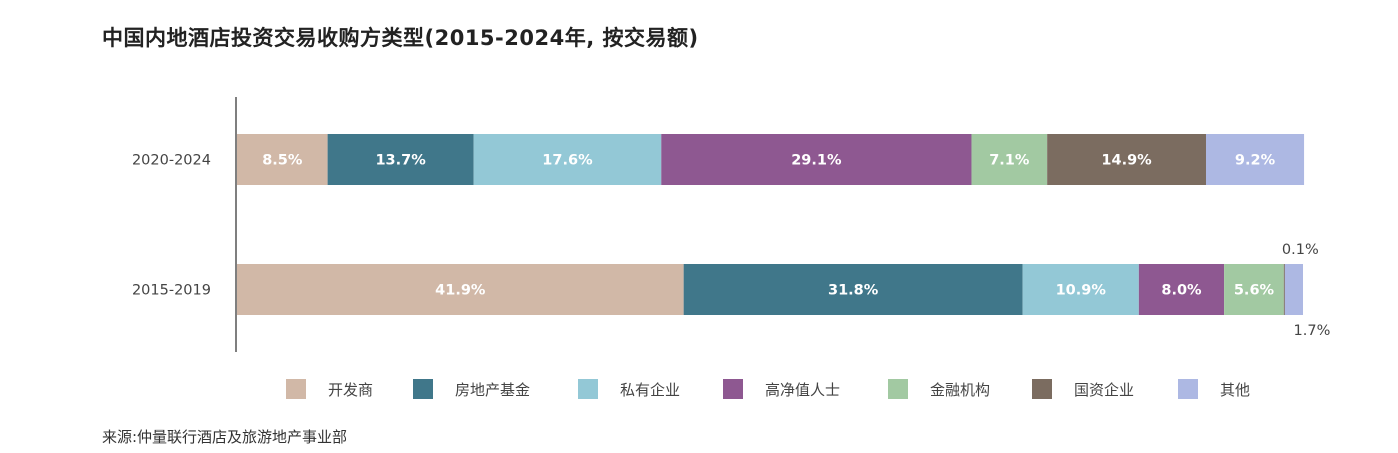  I want to click on data-label: 7.1%, so click(1009, 161).